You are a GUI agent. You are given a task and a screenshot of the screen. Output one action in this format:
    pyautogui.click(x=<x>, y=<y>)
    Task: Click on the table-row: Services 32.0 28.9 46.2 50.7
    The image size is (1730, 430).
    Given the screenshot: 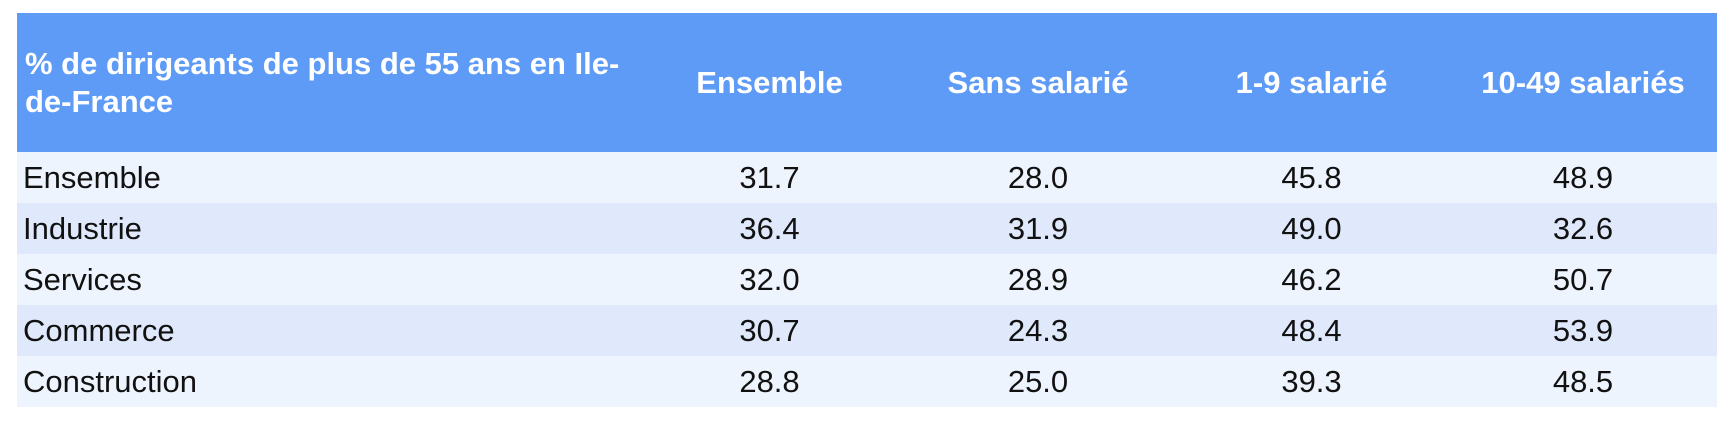 What is the action you would take?
    pyautogui.click(x=867, y=279)
    